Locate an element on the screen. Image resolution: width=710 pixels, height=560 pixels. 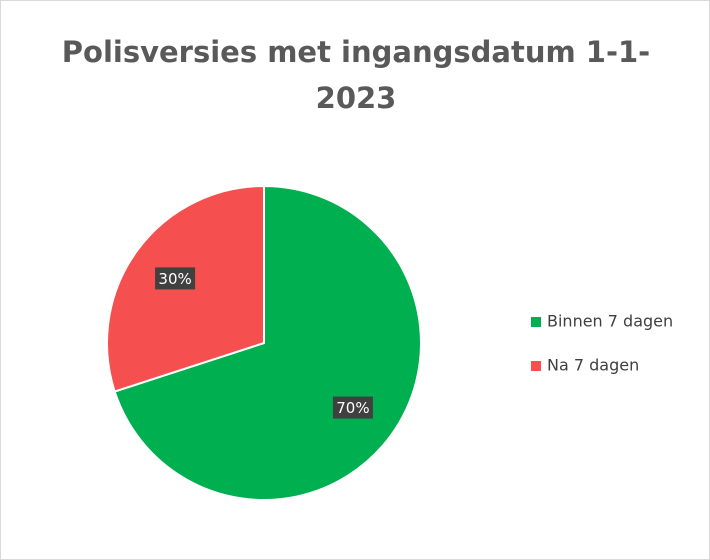
chart-title: Polisversies met ingangsdatum 1-1-2023 is located at coordinates (356, 75).